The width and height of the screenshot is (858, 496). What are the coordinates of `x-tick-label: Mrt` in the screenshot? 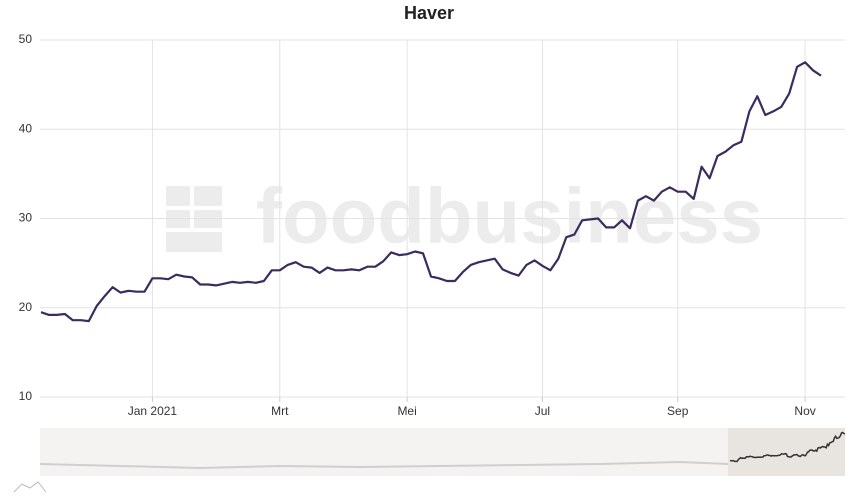 It's located at (280, 411).